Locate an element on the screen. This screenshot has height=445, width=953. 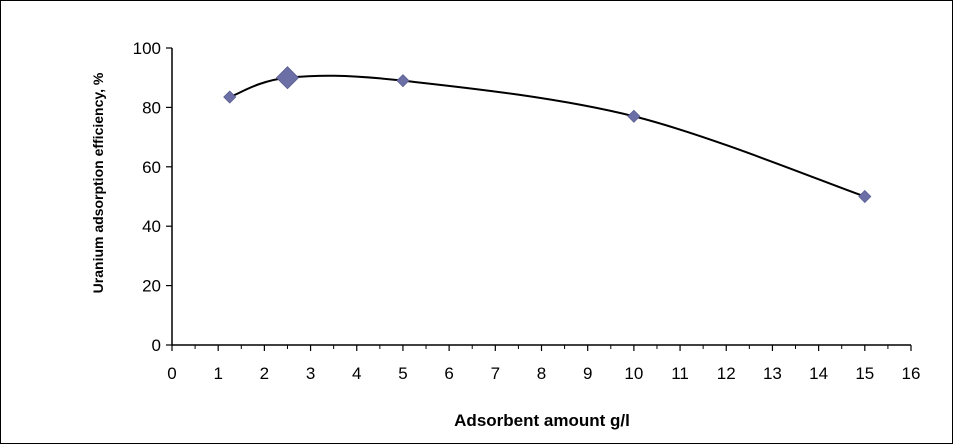
x-axis-title: Adsorbent amount g/l is located at coordinates (542, 420).